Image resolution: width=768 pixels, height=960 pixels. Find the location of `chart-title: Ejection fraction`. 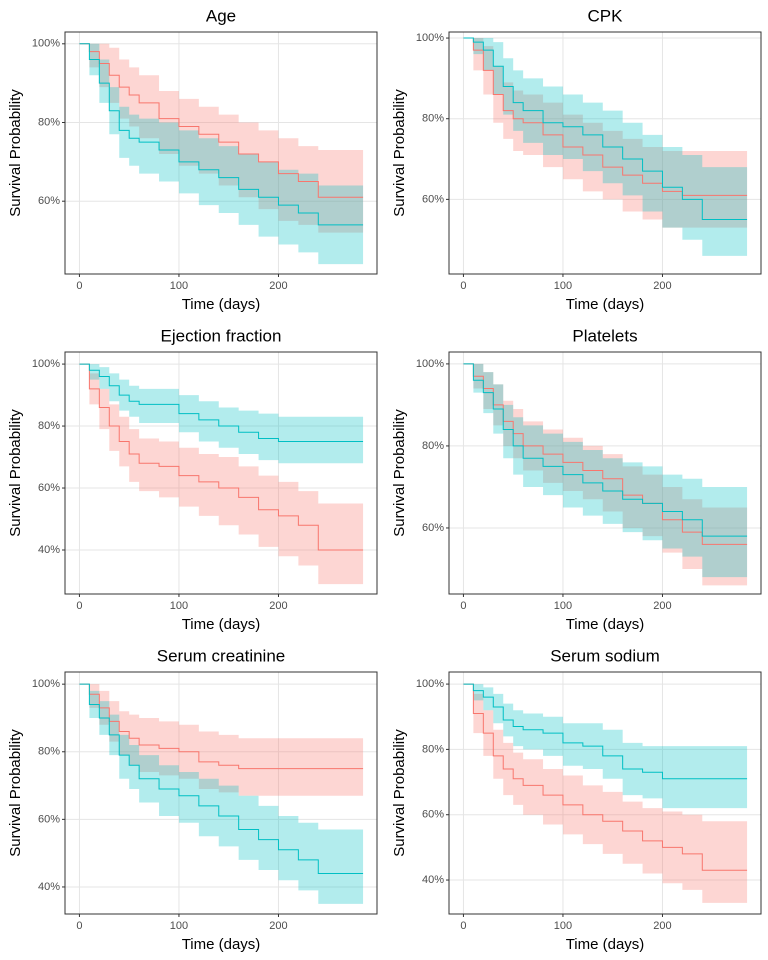

chart-title: Ejection fraction is located at coordinates (221, 335).